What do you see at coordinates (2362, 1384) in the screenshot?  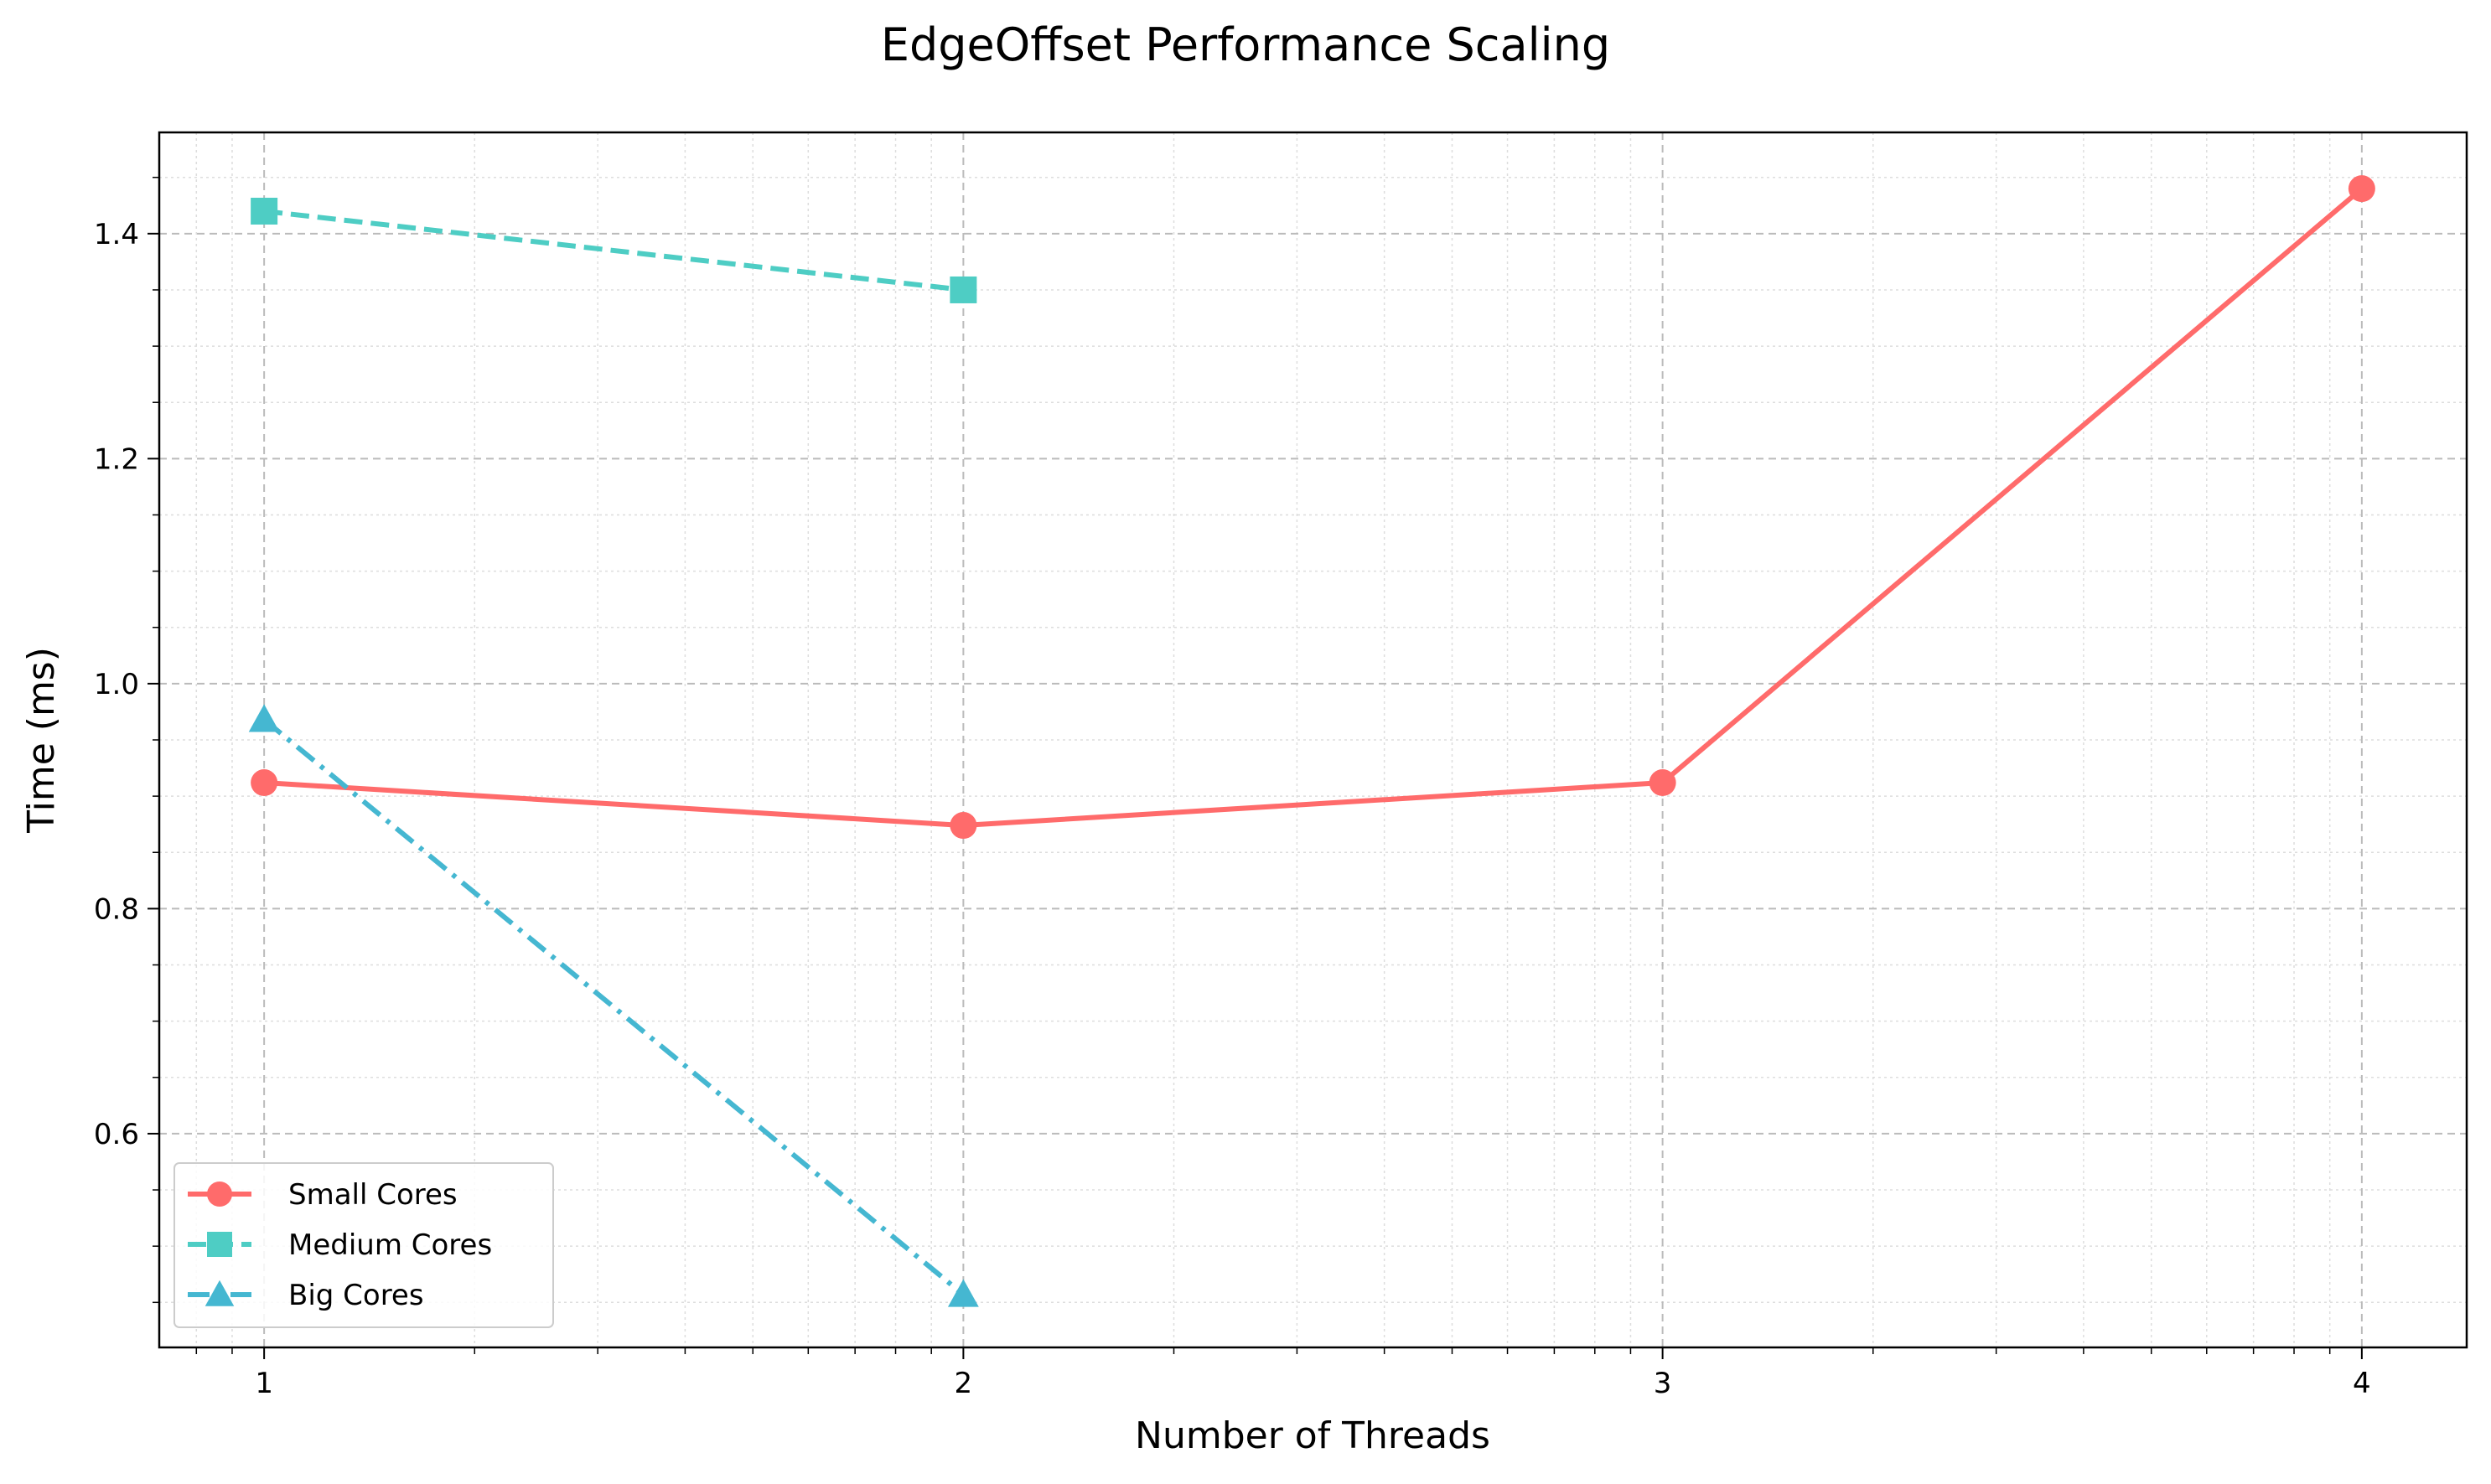 I see `x-tick-label: 4` at bounding box center [2362, 1384].